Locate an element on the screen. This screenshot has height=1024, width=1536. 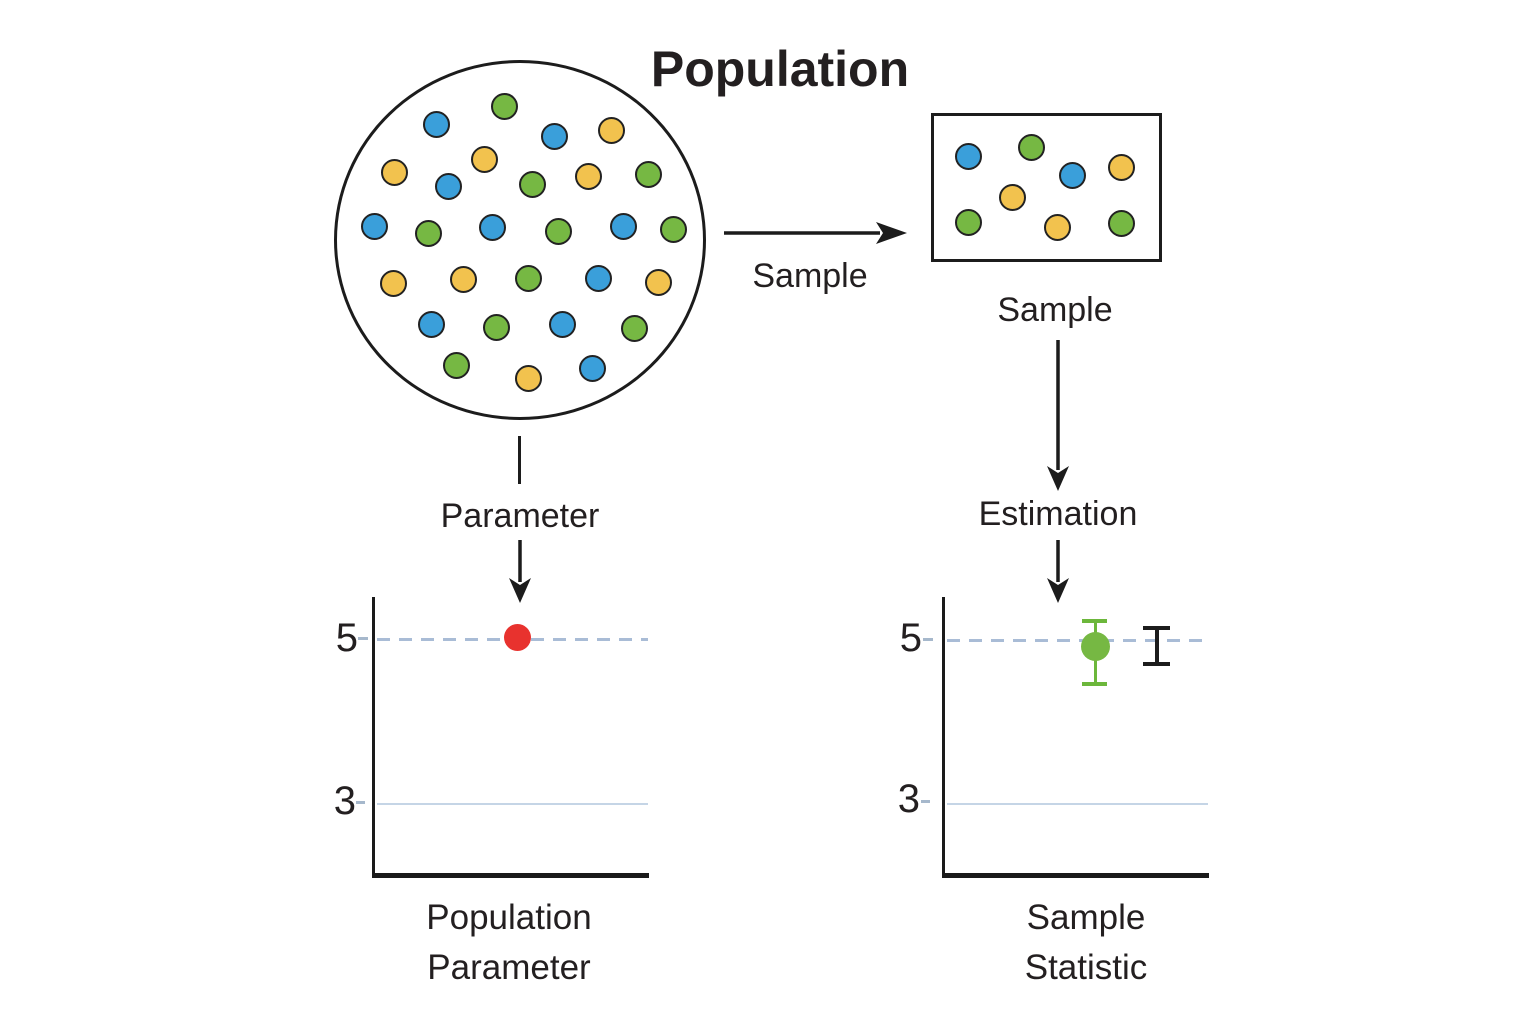
population-title: Population is located at coordinates (780, 69).